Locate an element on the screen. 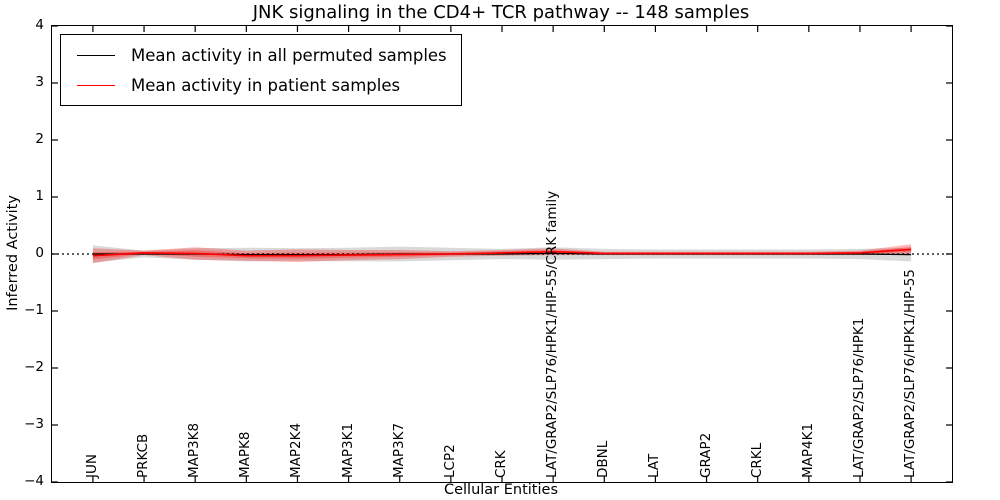  ytick-label: −1 is located at coordinates (34, 309).